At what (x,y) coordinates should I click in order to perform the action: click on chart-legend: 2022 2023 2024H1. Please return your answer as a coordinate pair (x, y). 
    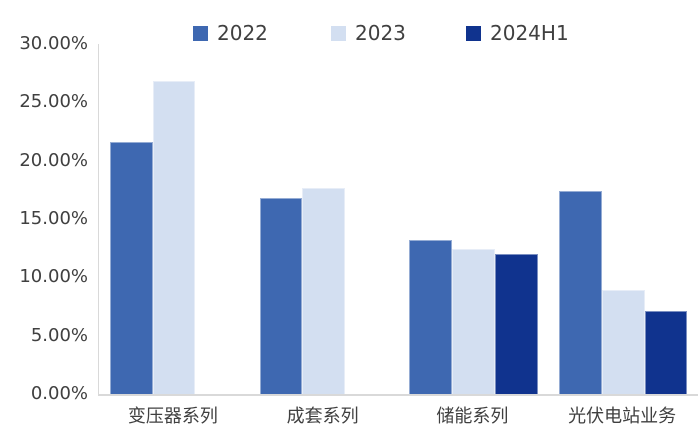
    Looking at the image, I should click on (350, 34).